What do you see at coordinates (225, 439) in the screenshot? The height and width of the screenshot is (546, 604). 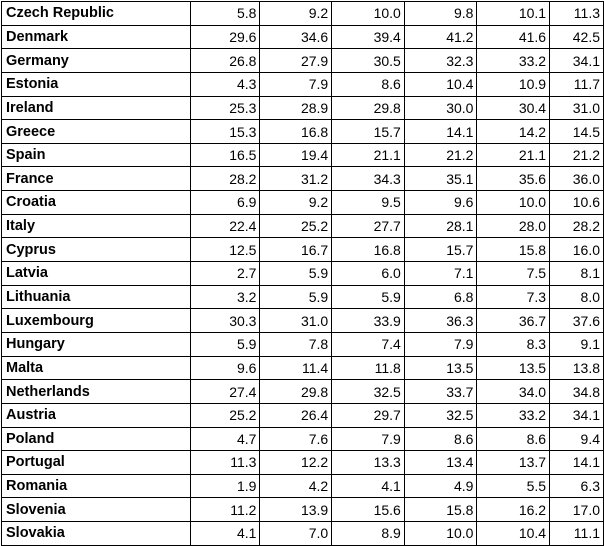 I see `value-cell: 4.7` at bounding box center [225, 439].